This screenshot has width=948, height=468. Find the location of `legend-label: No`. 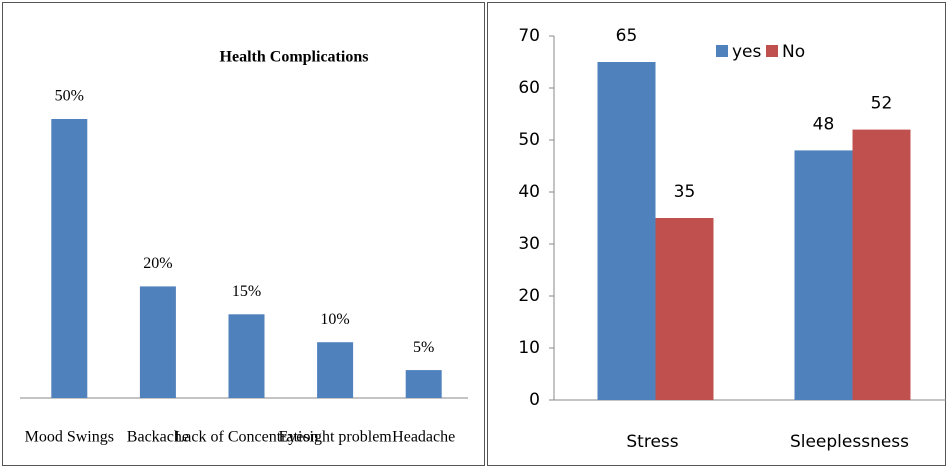

legend-label: No is located at coordinates (793, 52).